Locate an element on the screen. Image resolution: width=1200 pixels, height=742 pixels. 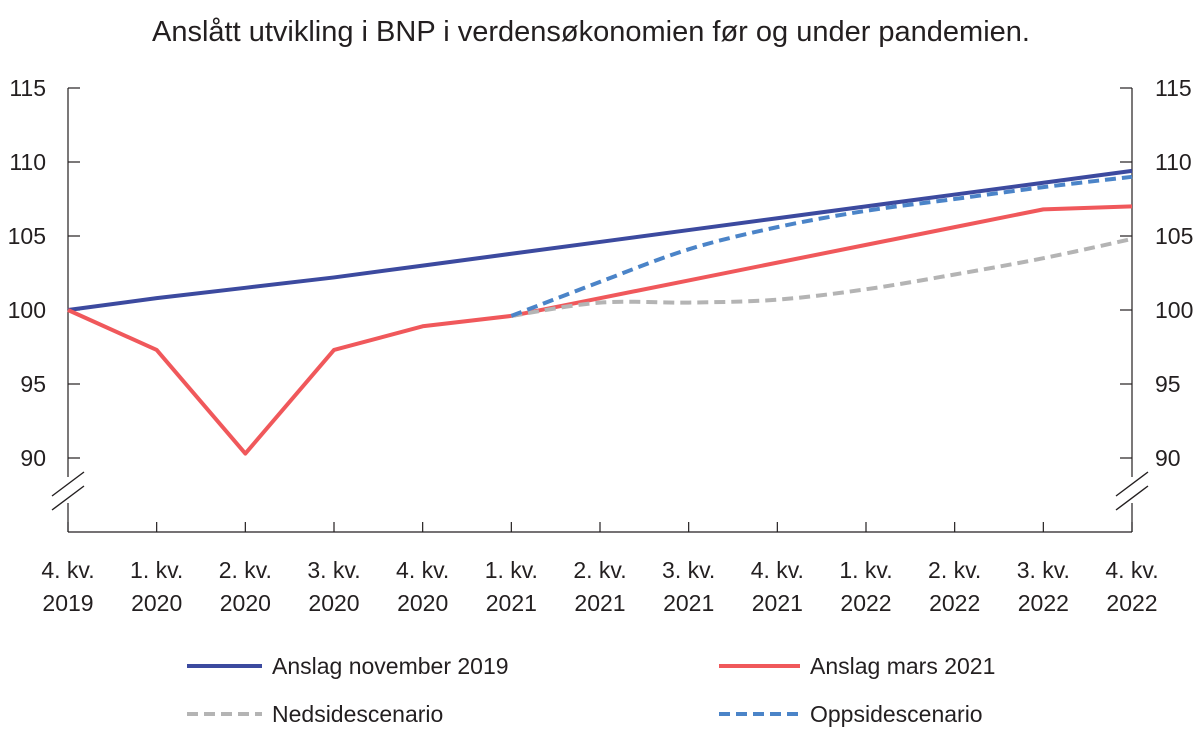
y-tick-label-right: 110 is located at coordinates (1173, 162).